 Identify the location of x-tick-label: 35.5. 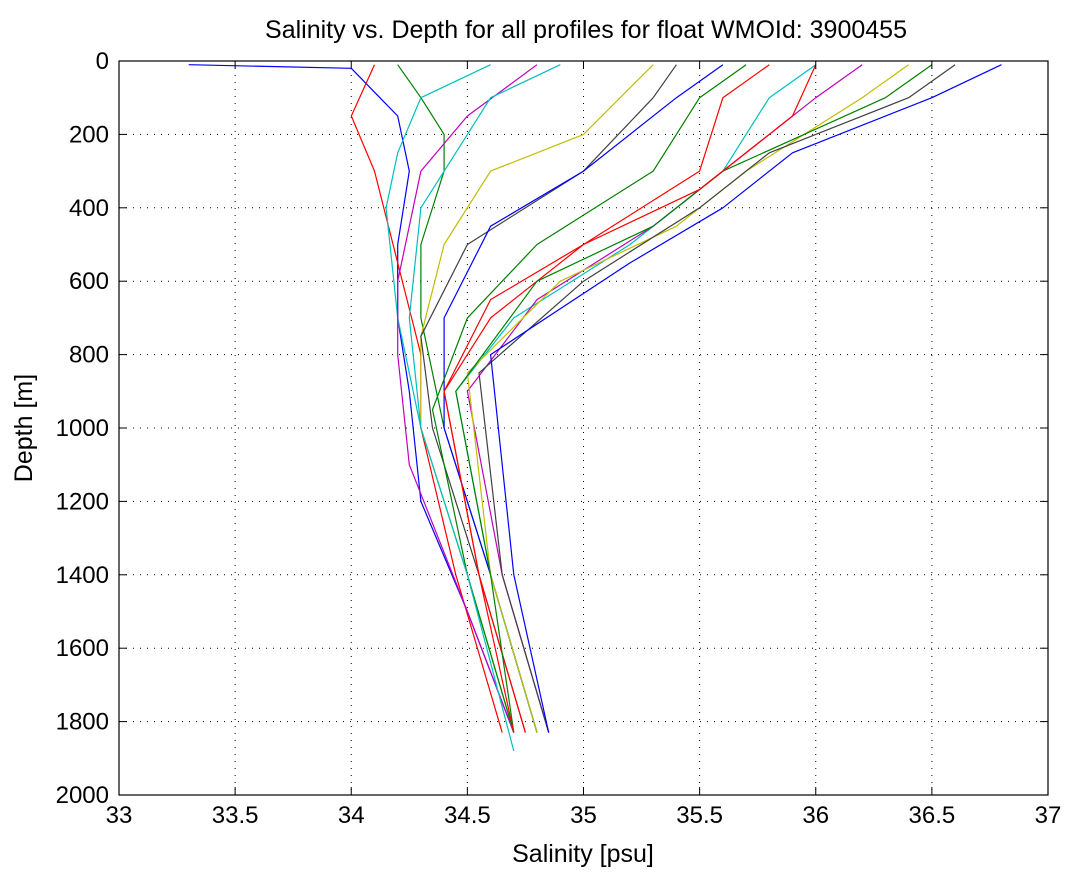
(699, 815).